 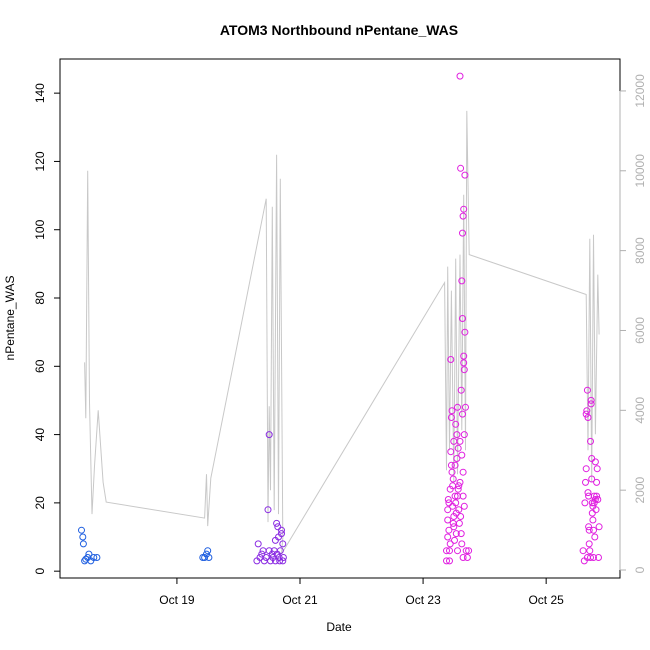 I want to click on y2-tick-label: 2000, so click(x=640, y=489).